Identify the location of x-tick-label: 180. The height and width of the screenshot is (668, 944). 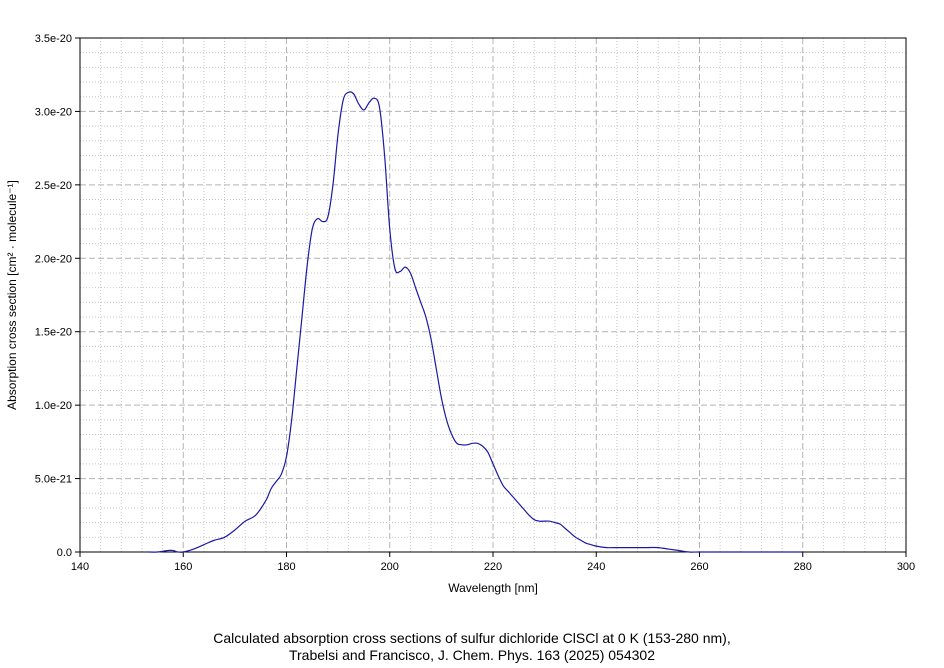
(286, 567).